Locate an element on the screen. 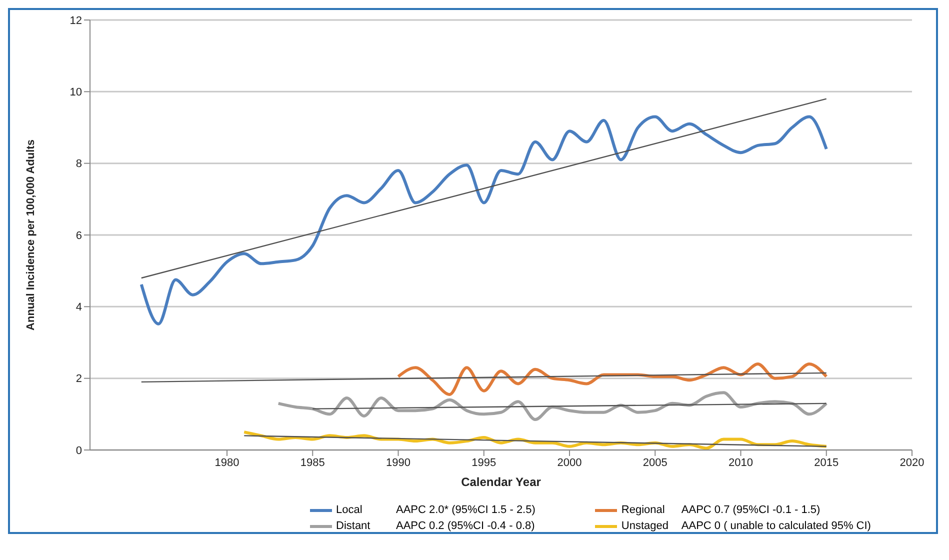 The image size is (949, 560). text: AAPC 0.7 (95%CI -0.1 - 1.5) is located at coordinates (750, 510).